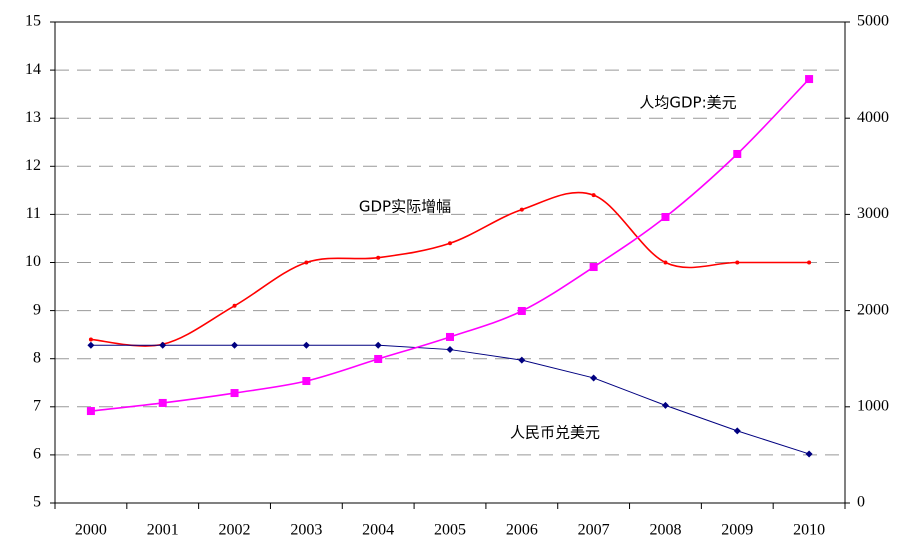  I want to click on y2-tick-label: 0, so click(861, 502).